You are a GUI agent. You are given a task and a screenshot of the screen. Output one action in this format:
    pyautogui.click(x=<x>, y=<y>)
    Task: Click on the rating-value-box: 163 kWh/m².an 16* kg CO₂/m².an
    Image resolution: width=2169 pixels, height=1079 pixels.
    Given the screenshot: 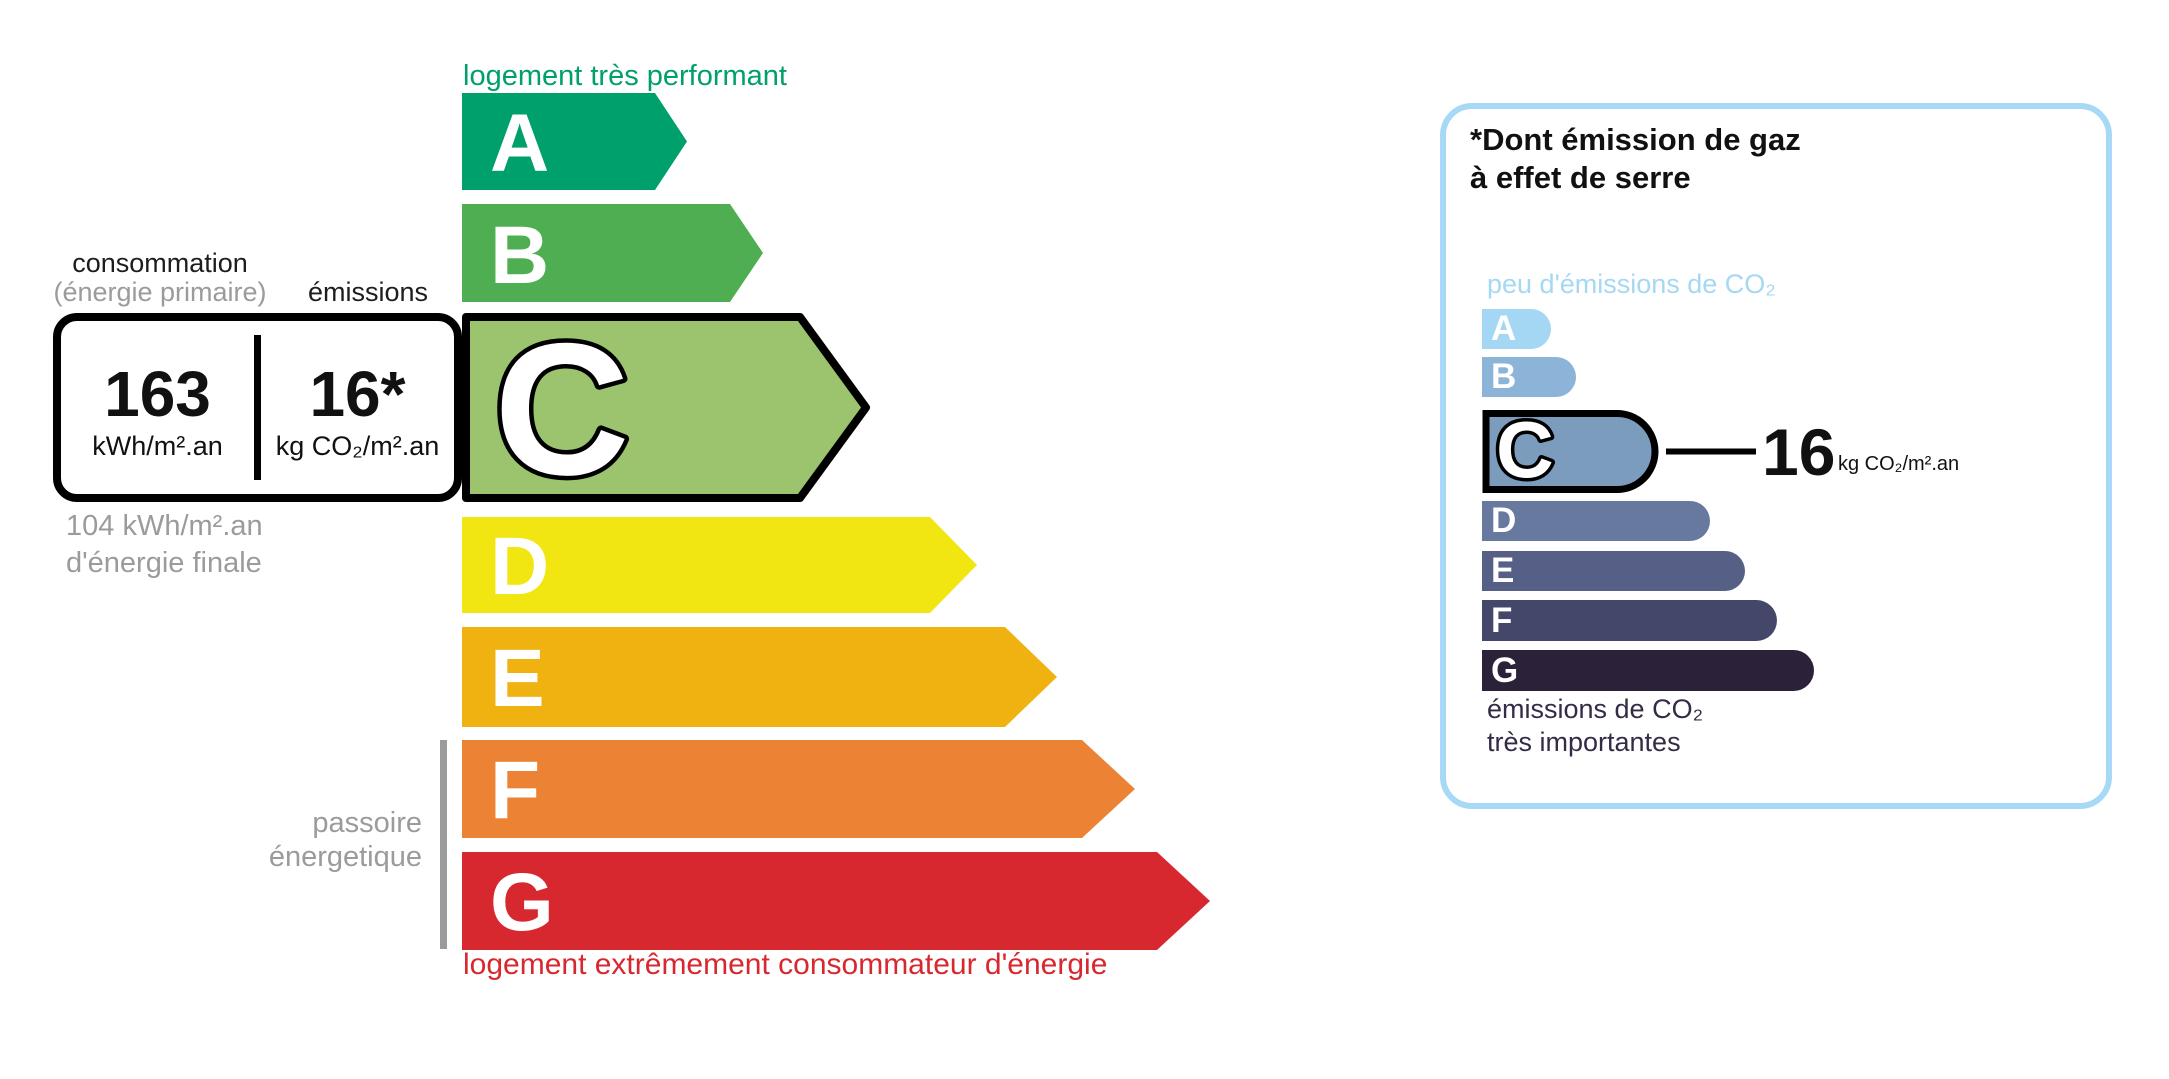 What is the action you would take?
    pyautogui.click(x=257, y=407)
    